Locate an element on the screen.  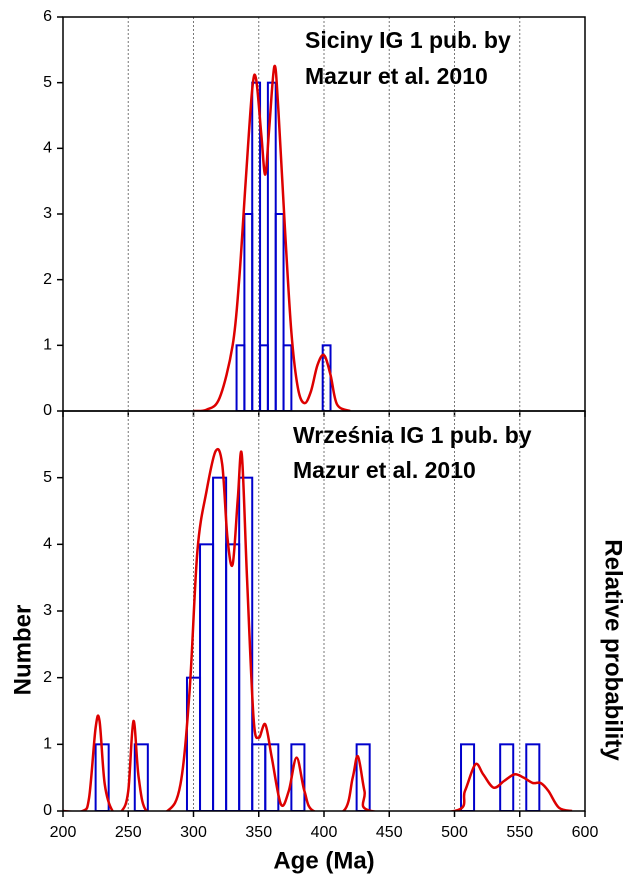
x-tick-label: 400 is located at coordinates (324, 832).